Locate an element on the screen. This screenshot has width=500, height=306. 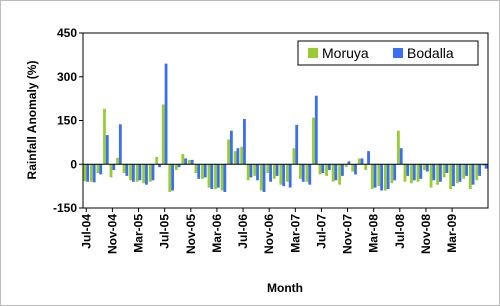
x-tick-label: Jul-08 is located at coordinates (400, 231).